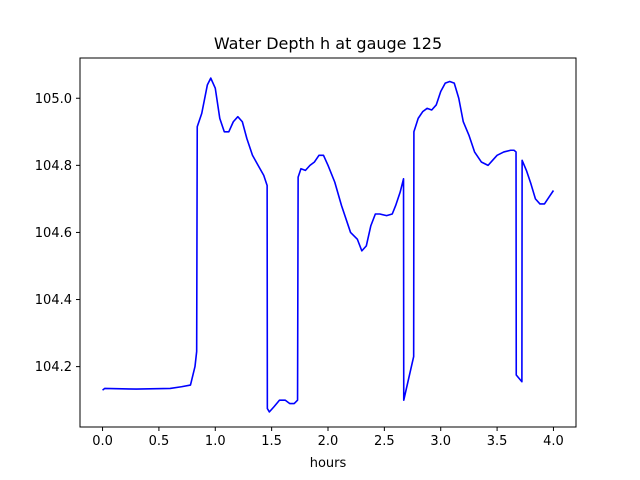  I want to click on y-tick-label: 104.8, so click(53, 166).